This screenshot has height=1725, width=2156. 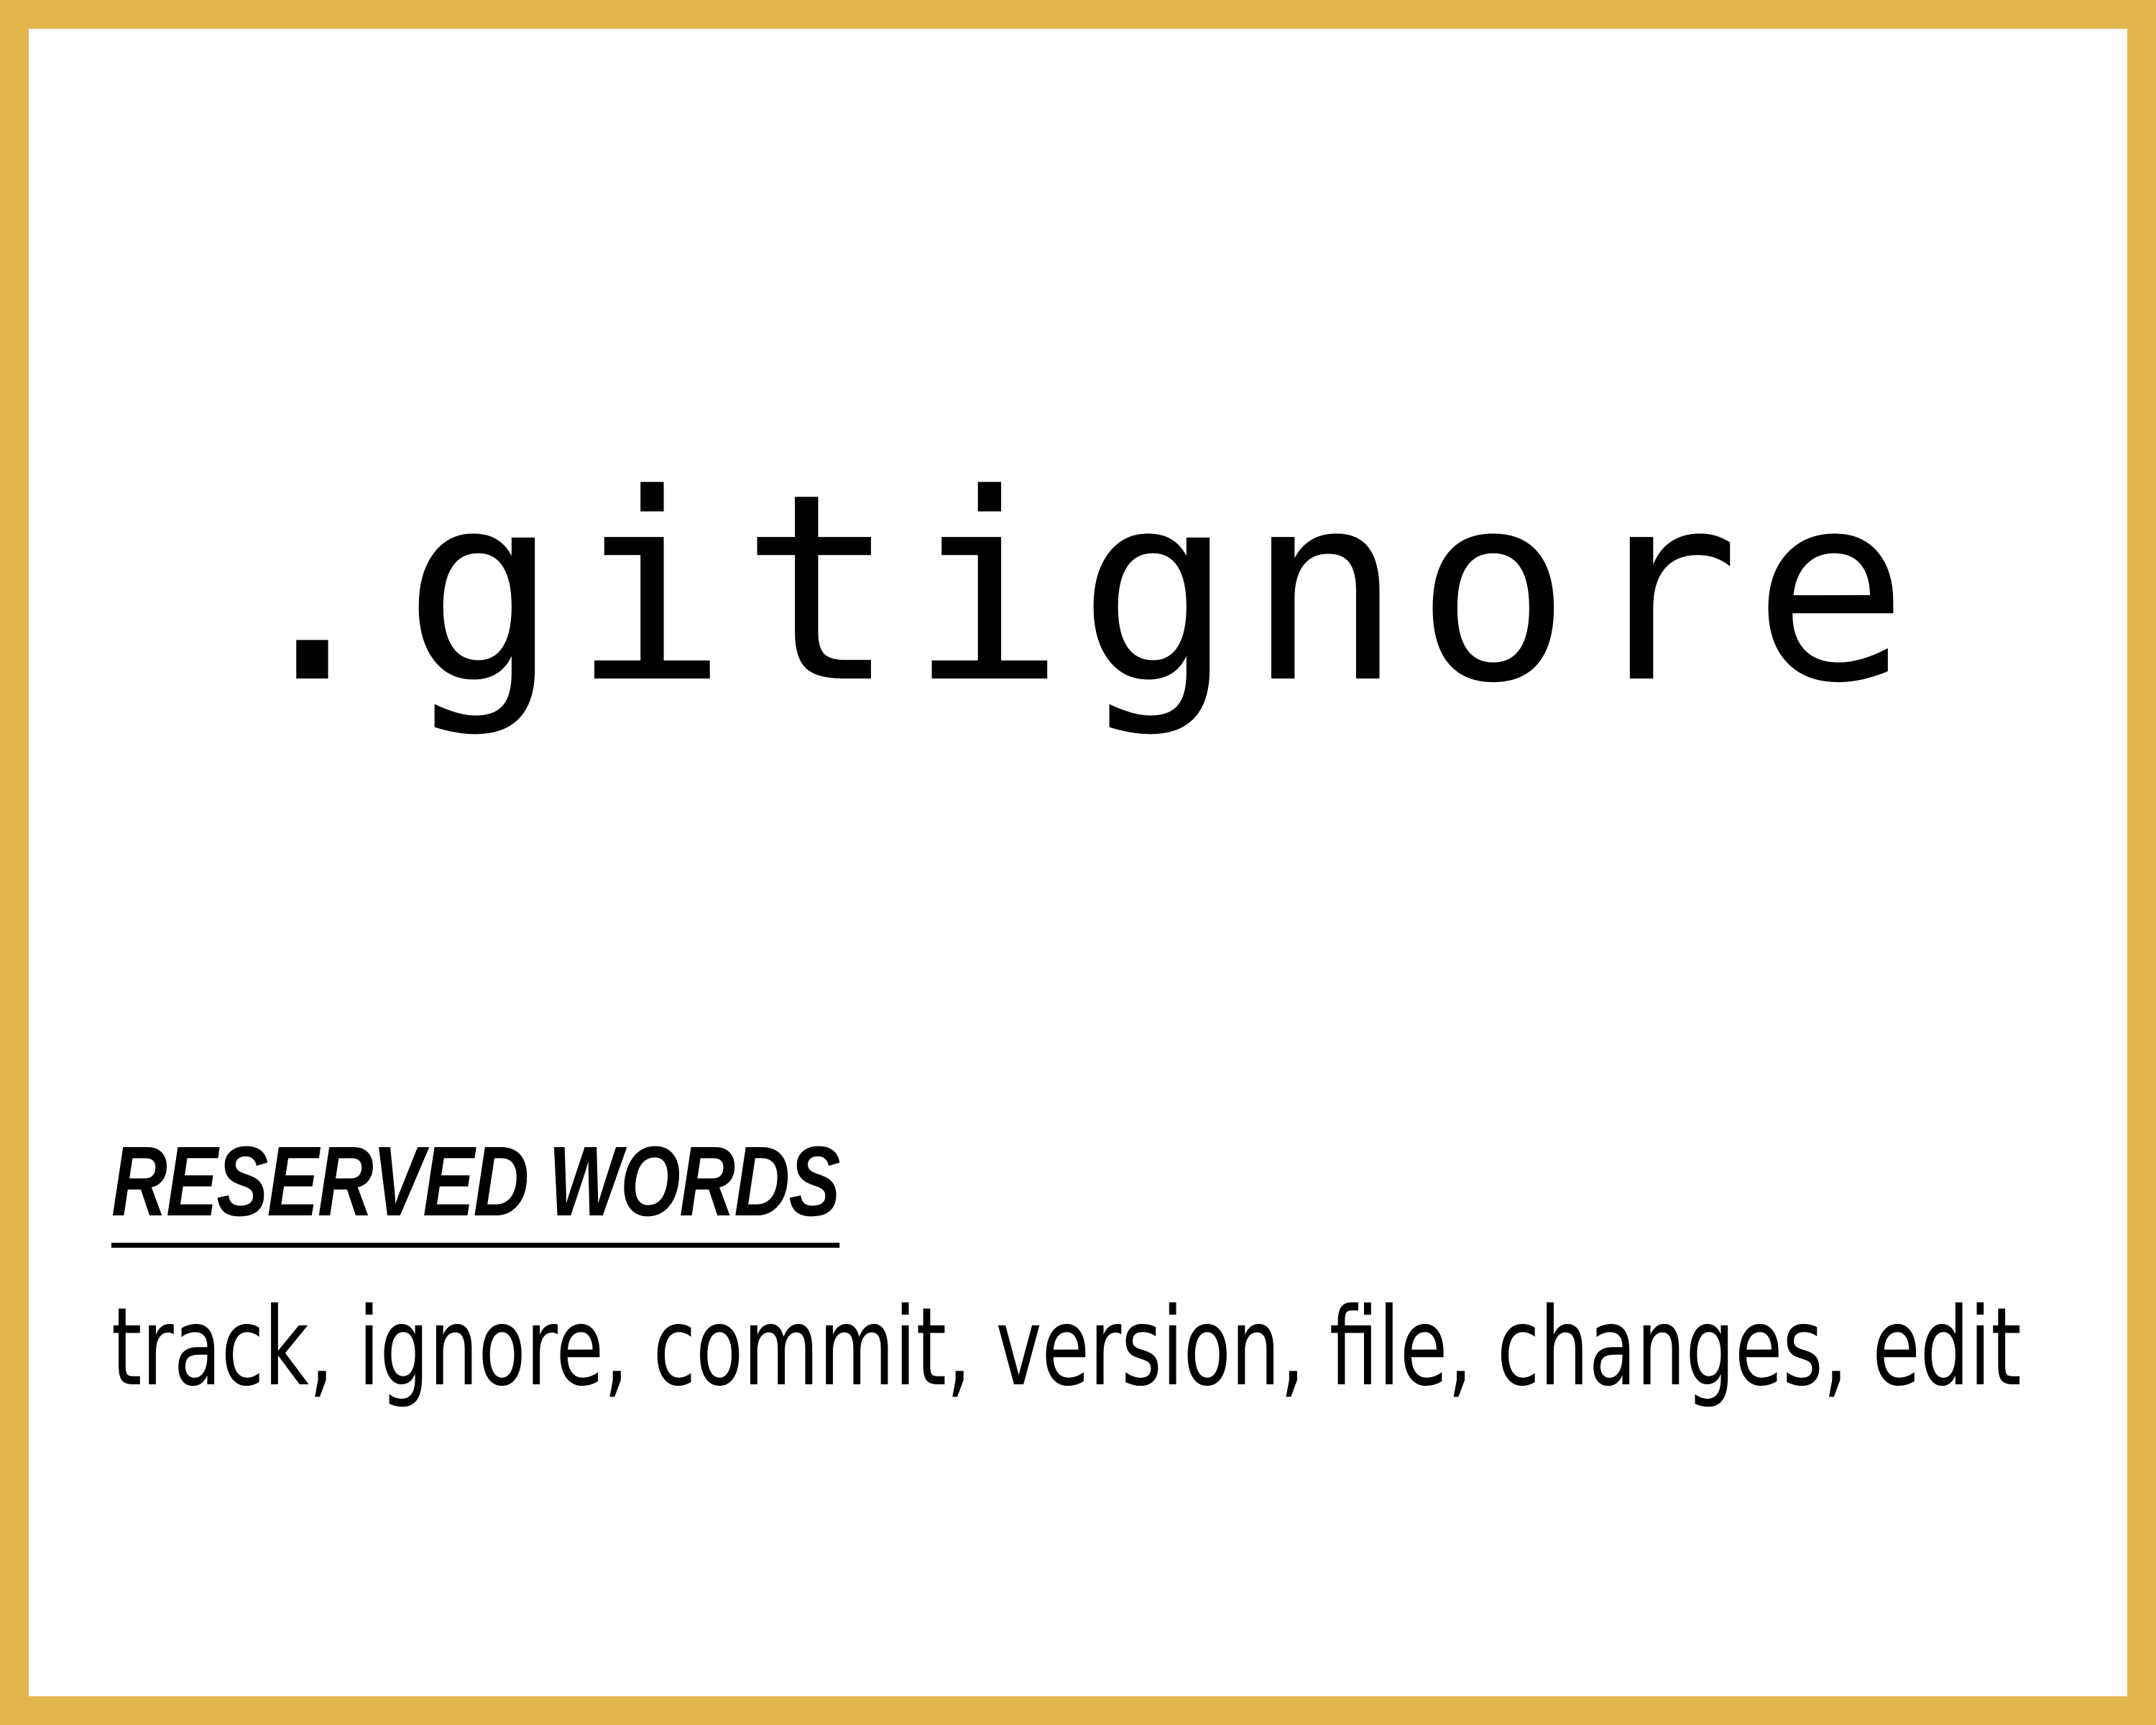 I want to click on reserved-words-heading: RESERVED WORDS, so click(x=475, y=1190).